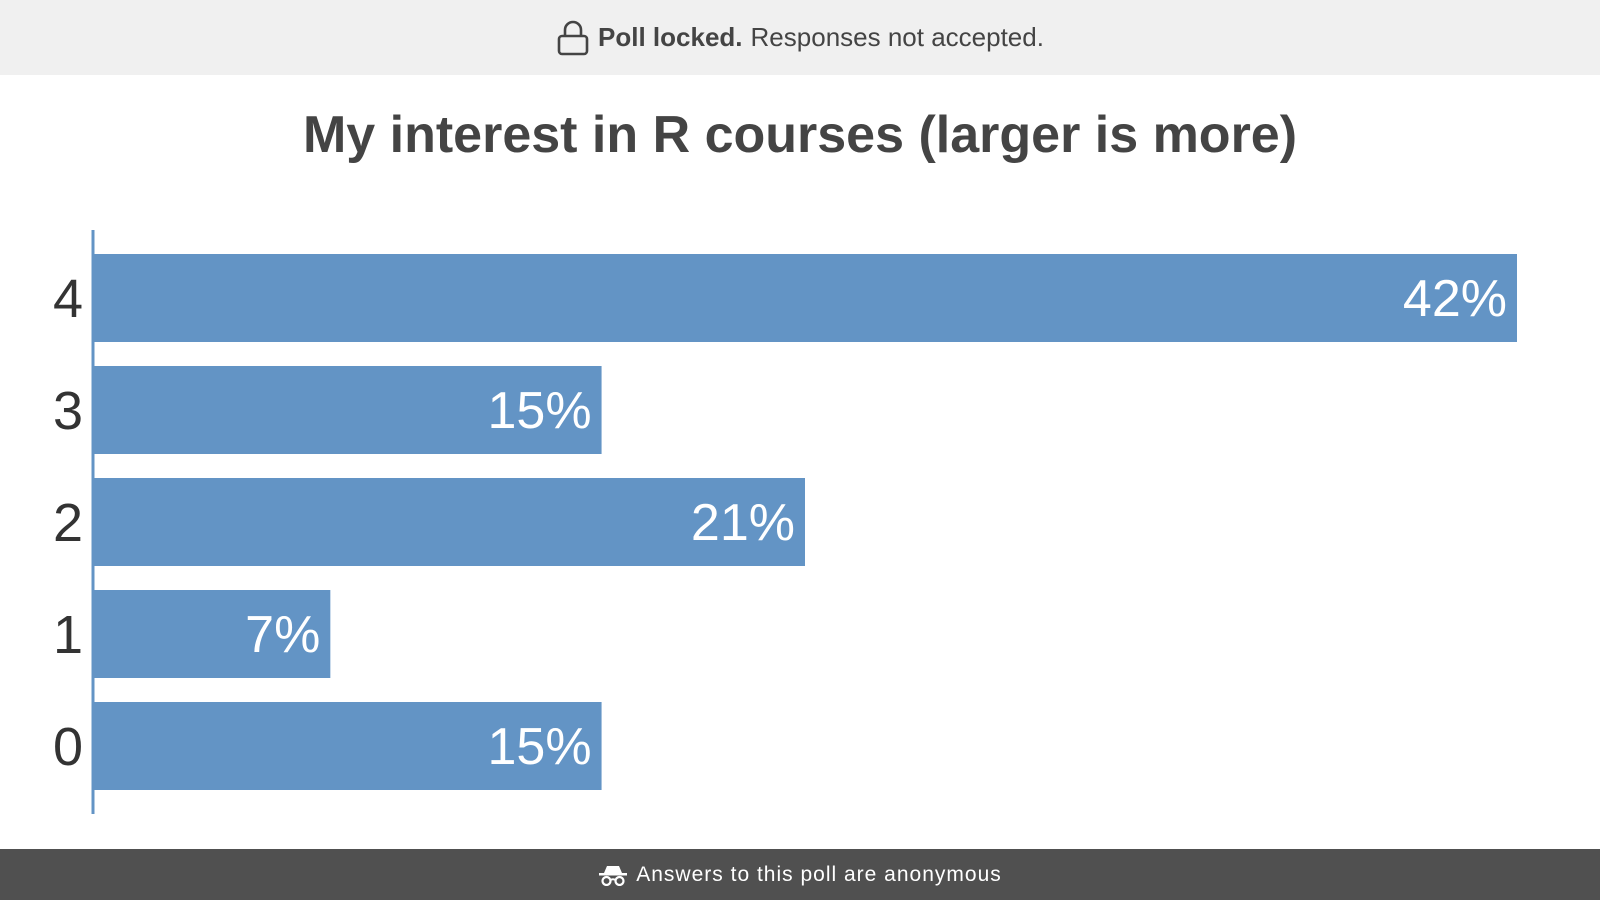 The height and width of the screenshot is (900, 1600). I want to click on y-tick-label-0: 0, so click(68, 747).